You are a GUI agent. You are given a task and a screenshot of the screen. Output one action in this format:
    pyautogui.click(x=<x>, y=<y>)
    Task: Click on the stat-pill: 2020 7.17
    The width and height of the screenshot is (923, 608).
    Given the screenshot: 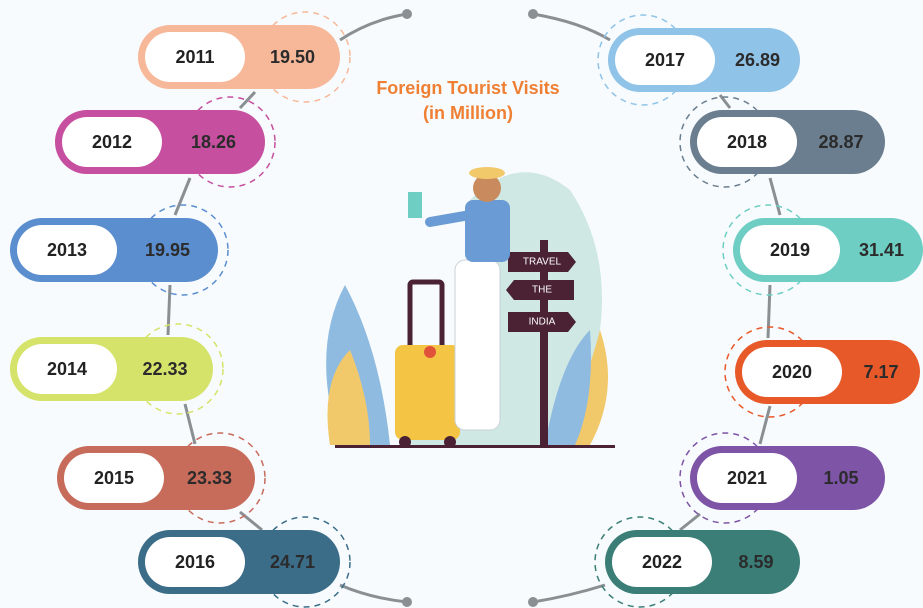 What is the action you would take?
    pyautogui.click(x=822, y=372)
    